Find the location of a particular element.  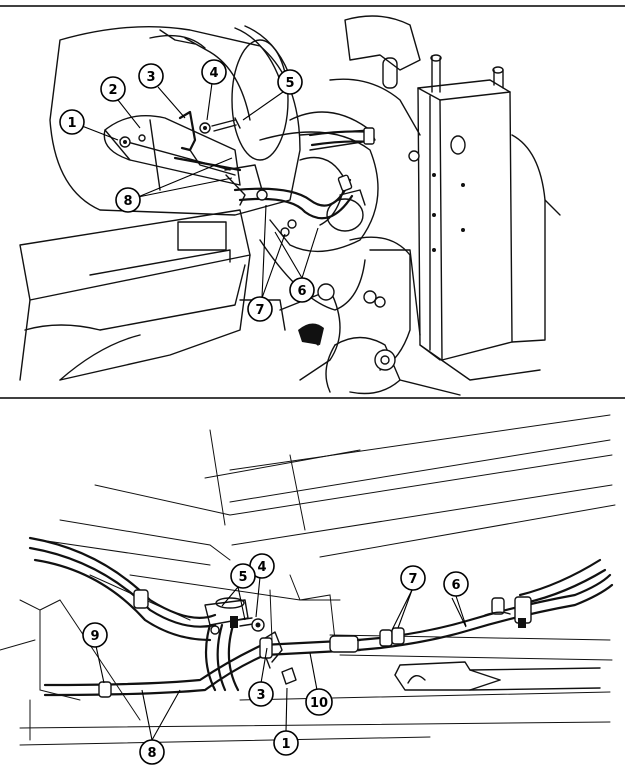

callout-bottom-8: 8 is located at coordinates (152, 752).